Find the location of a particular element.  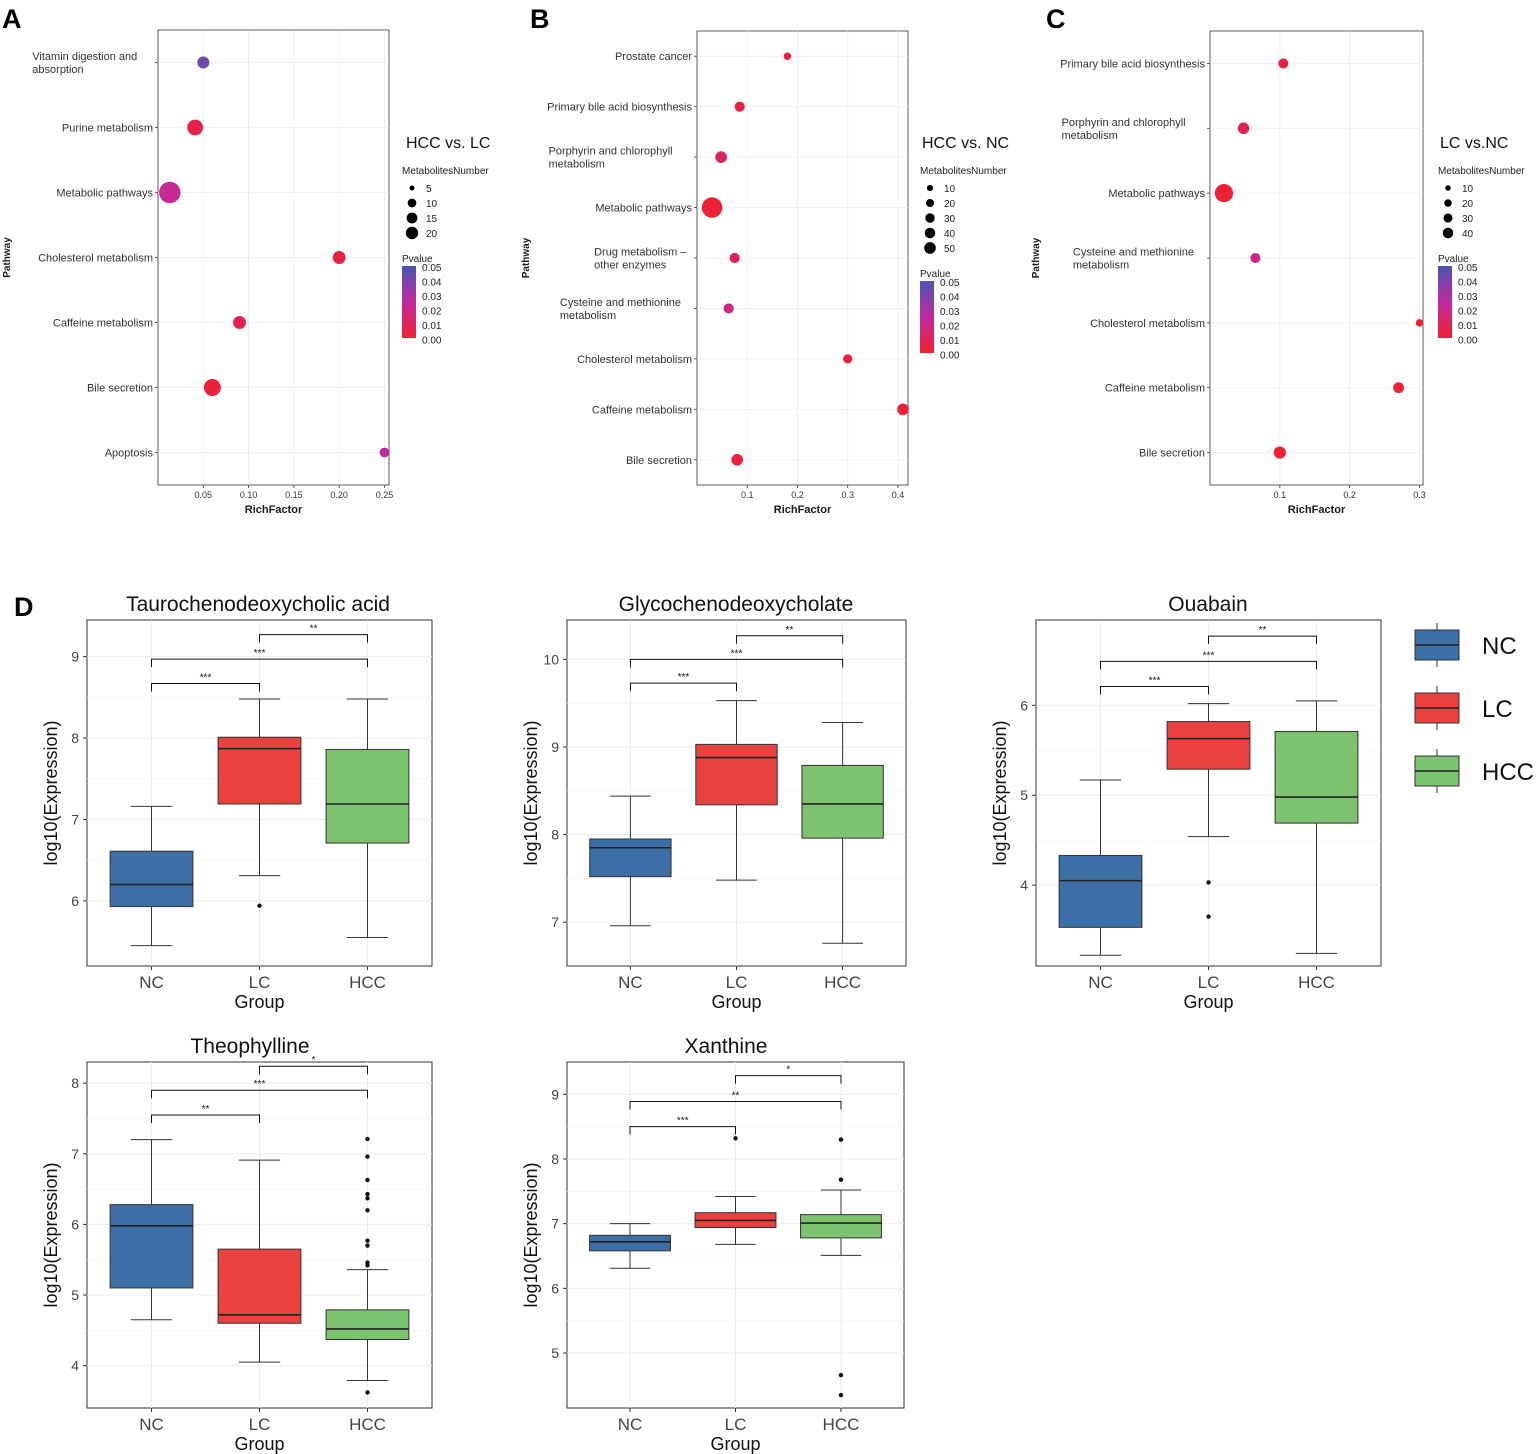

legend-label-hcc: HCC is located at coordinates (1508, 772).